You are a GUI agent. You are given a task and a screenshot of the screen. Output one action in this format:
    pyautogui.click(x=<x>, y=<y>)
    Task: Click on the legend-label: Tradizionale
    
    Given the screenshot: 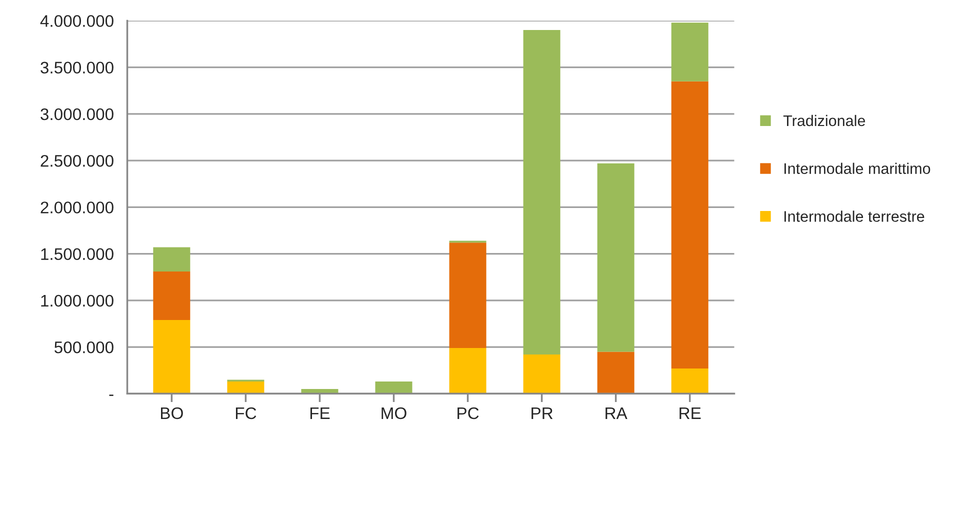 What is the action you would take?
    pyautogui.click(x=824, y=120)
    